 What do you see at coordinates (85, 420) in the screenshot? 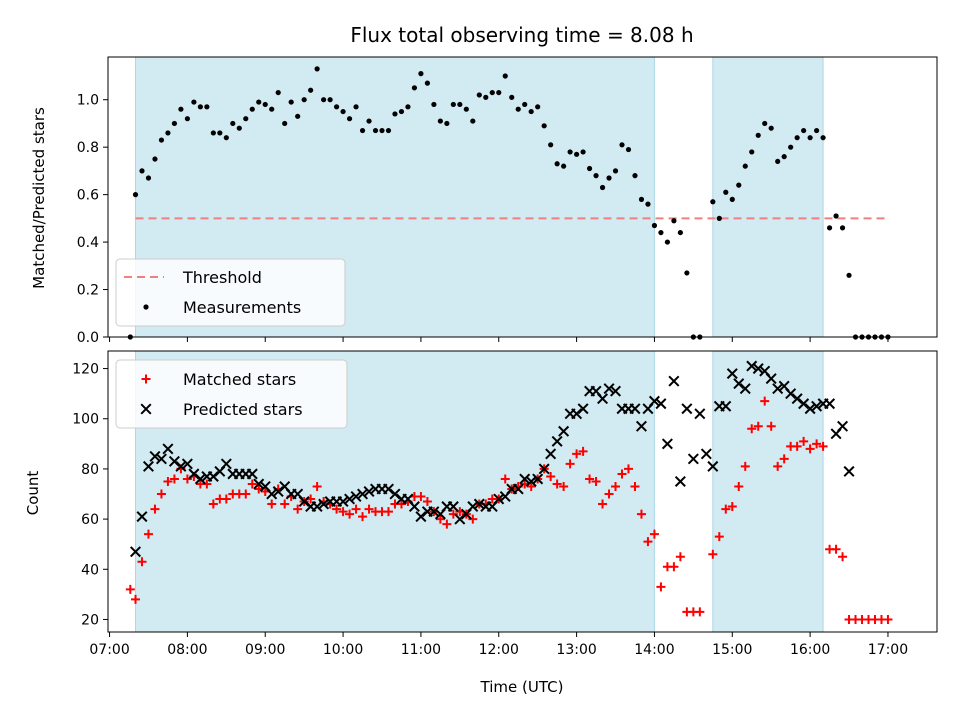
I see `bottom-y-tick-label: 100` at bounding box center [85, 420].